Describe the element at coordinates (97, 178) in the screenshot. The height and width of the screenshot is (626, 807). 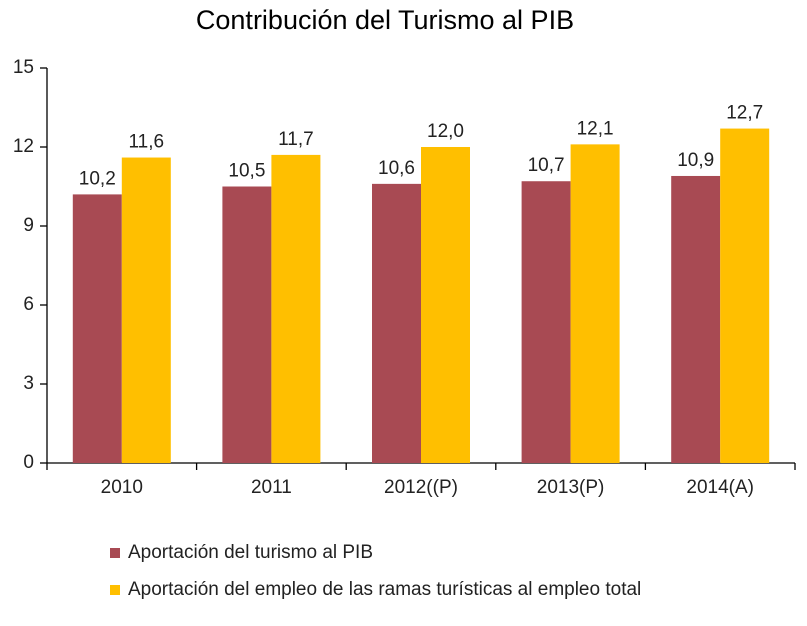
I see `value-label: 10,2` at that location.